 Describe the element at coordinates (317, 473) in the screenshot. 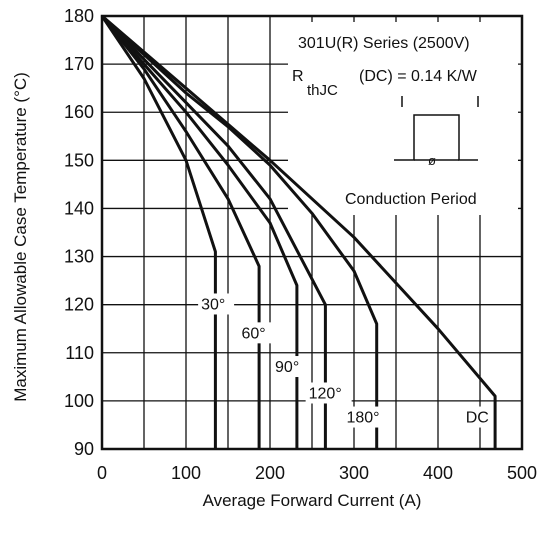

I see `x-tick-labels: 0 100 200 300 400 500` at that location.